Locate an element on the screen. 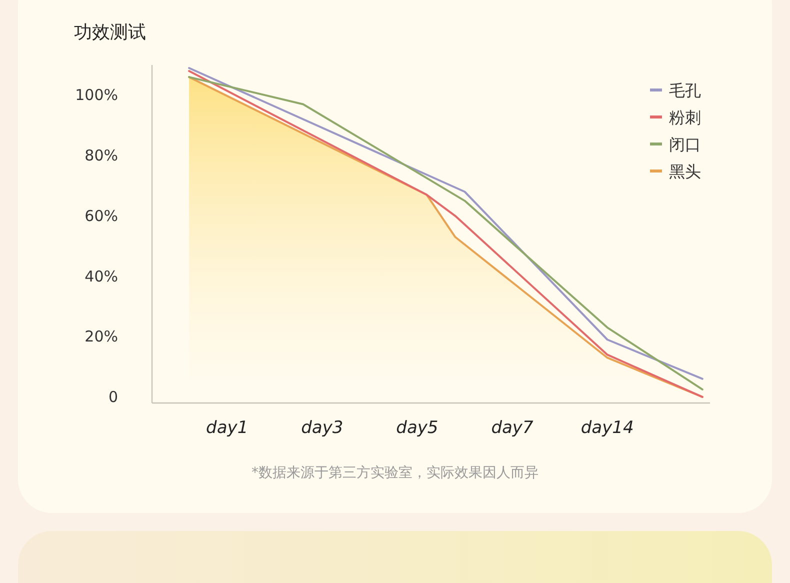  legend-label: 黑头 is located at coordinates (685, 171).